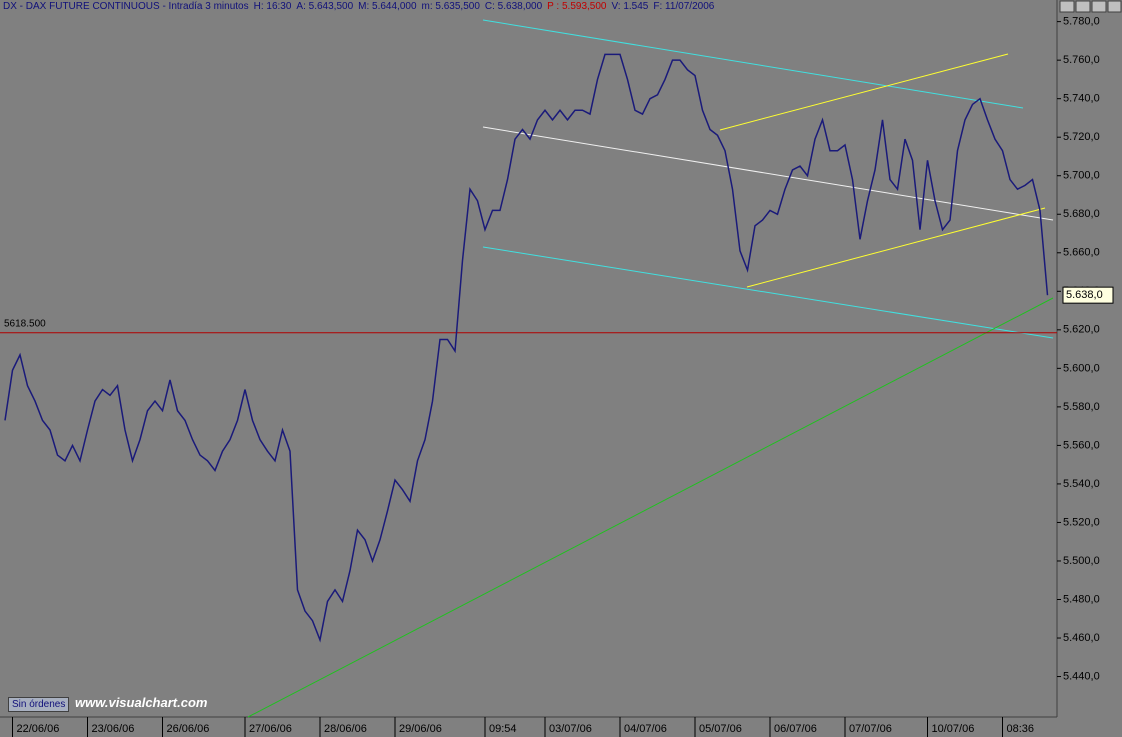 This screenshot has height=737, width=1122. Describe the element at coordinates (345, 729) in the screenshot. I see `x-tick-label: 28/06/06` at that location.